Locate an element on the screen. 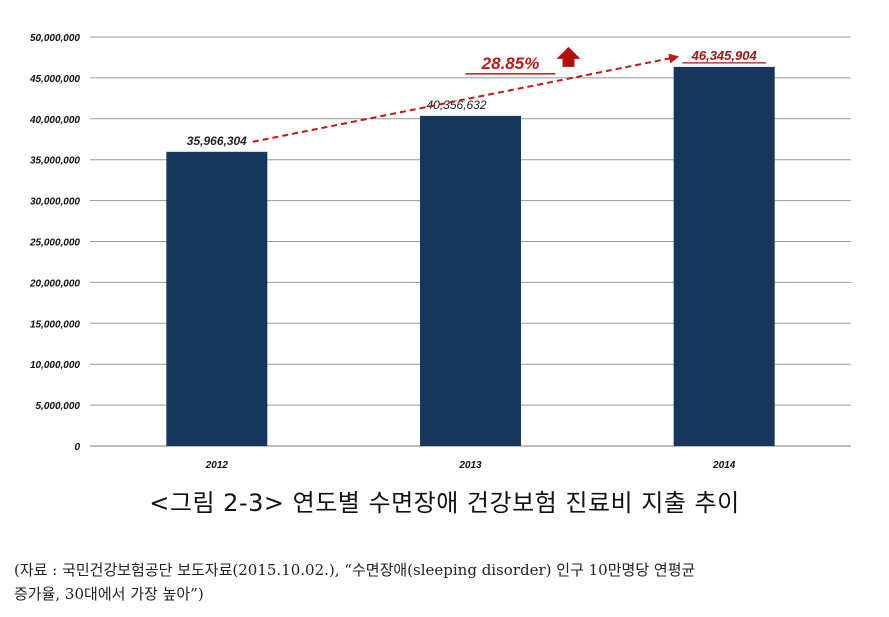  bar-2012 is located at coordinates (217, 298).